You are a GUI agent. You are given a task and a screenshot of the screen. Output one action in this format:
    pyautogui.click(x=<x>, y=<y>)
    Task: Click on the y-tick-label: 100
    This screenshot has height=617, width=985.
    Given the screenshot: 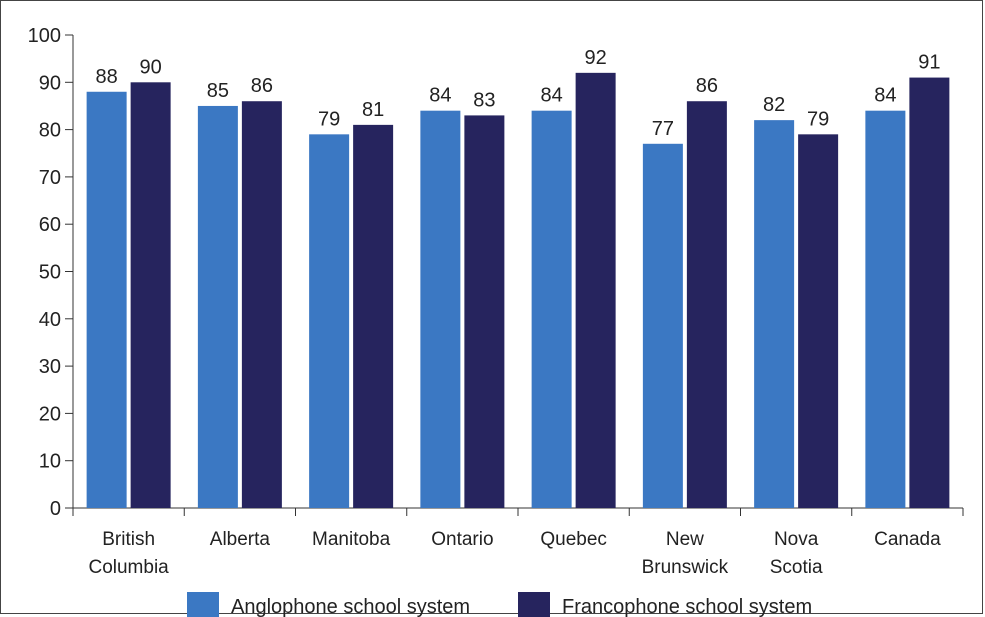 What is the action you would take?
    pyautogui.click(x=44, y=36)
    